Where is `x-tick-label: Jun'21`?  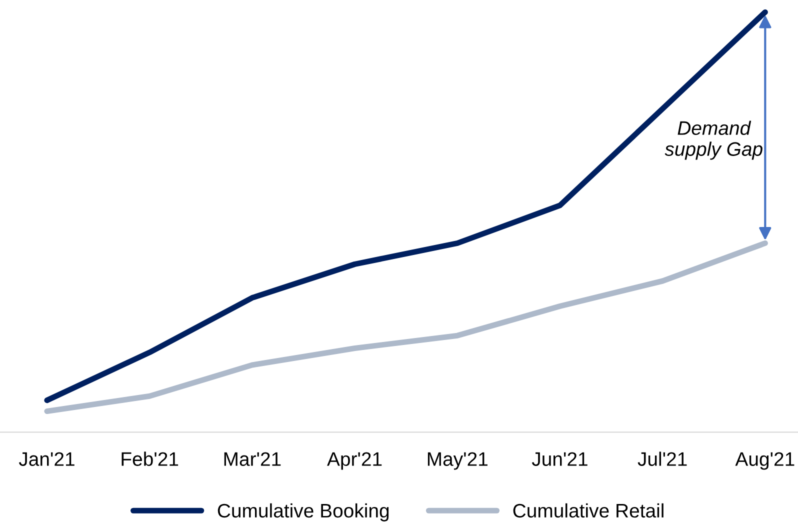
x-tick-label: Jun'21 is located at coordinates (560, 459).